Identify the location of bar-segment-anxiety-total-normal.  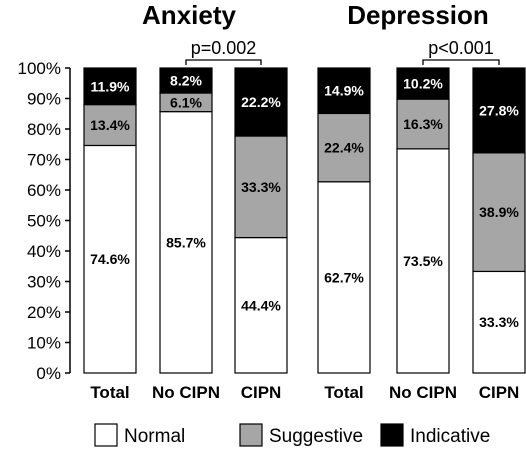
(110, 259).